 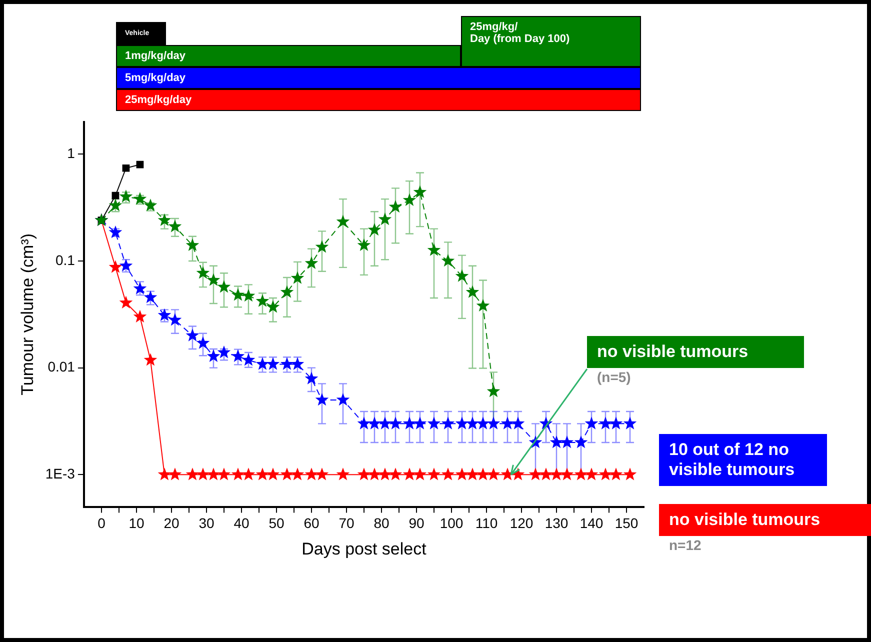 I want to click on x-tick-label: 30, so click(x=206, y=523).